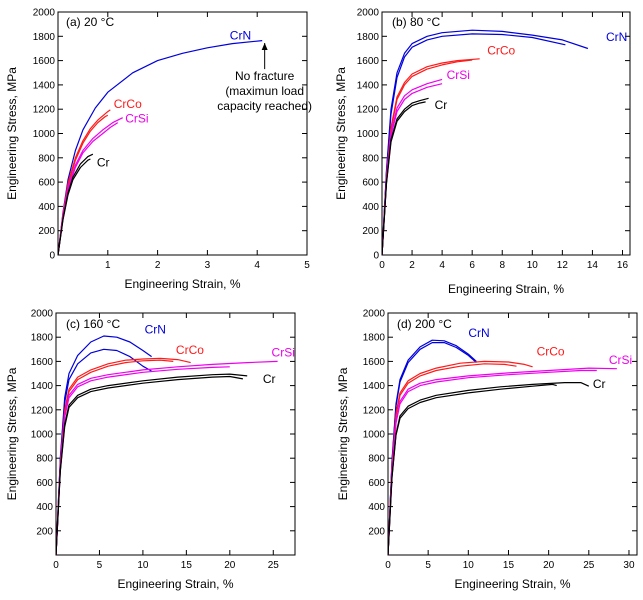  Describe the element at coordinates (472, 265) in the screenshot. I see `x-tick-label: 6` at that location.